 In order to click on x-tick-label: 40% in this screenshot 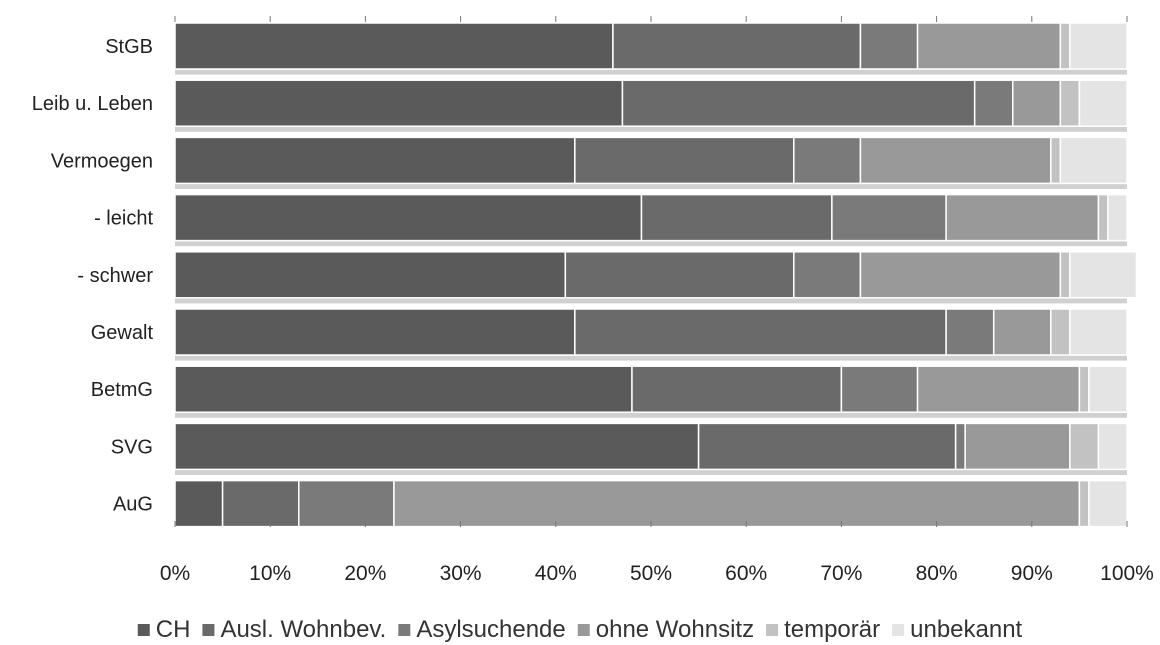, I will do `click(556, 573)`.